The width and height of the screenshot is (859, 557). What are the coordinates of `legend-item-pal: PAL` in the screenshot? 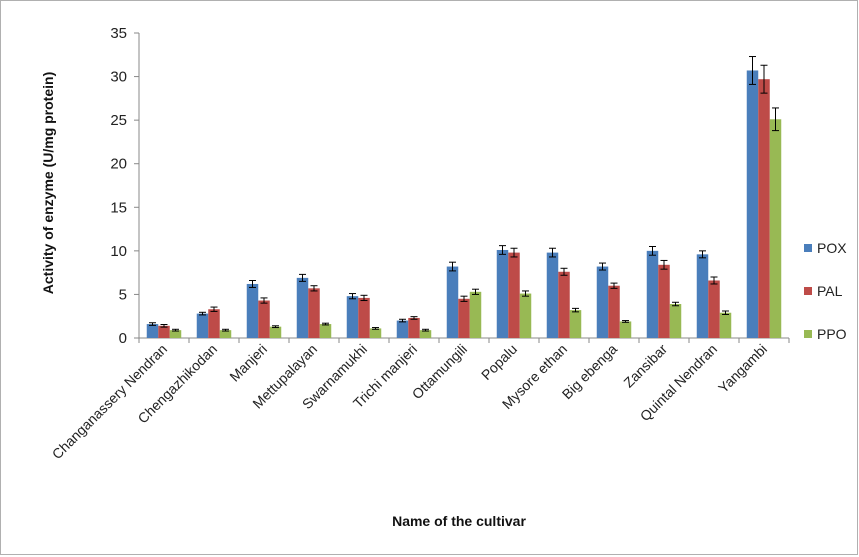 It's located at (823, 291).